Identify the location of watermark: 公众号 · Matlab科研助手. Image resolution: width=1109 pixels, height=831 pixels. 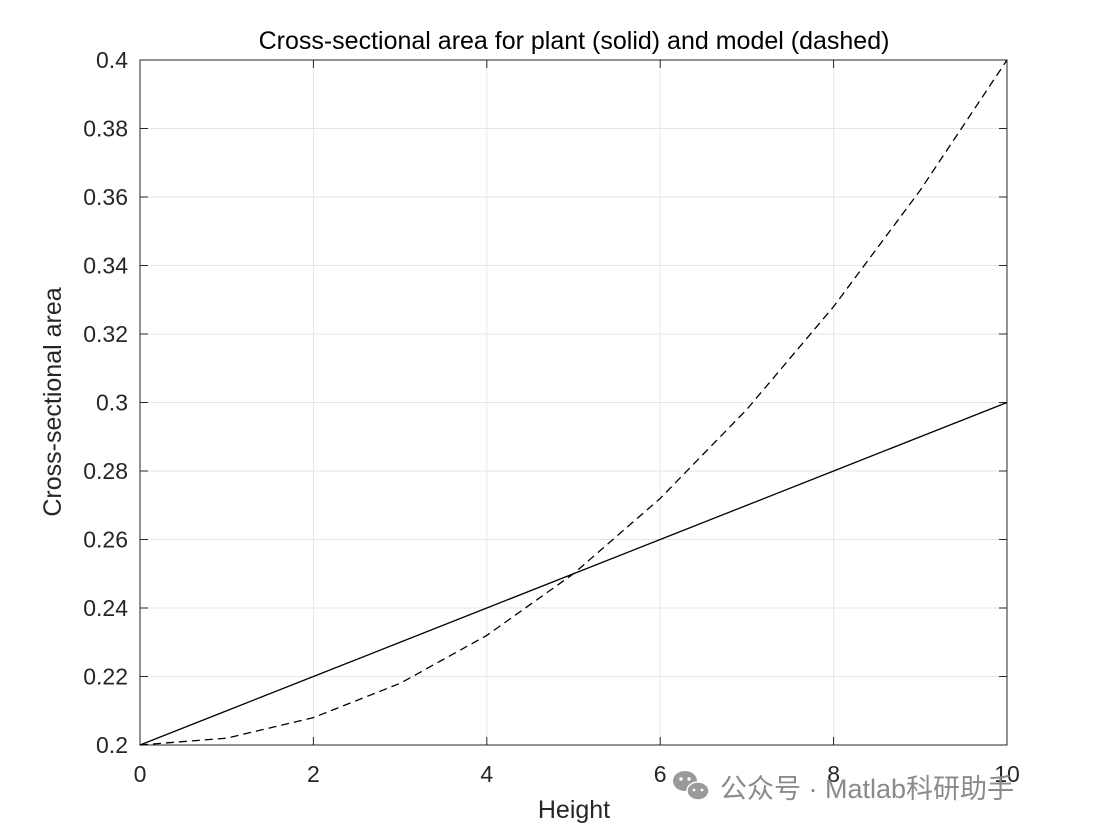
(843, 787).